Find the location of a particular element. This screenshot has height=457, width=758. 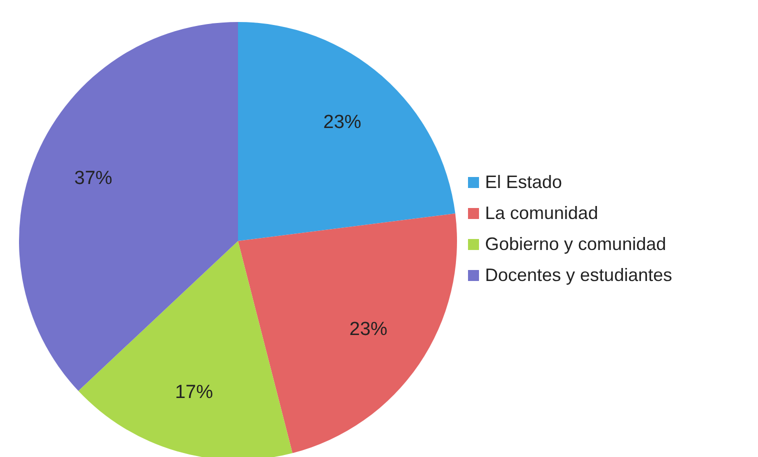

pie-slice is located at coordinates (347, 131).